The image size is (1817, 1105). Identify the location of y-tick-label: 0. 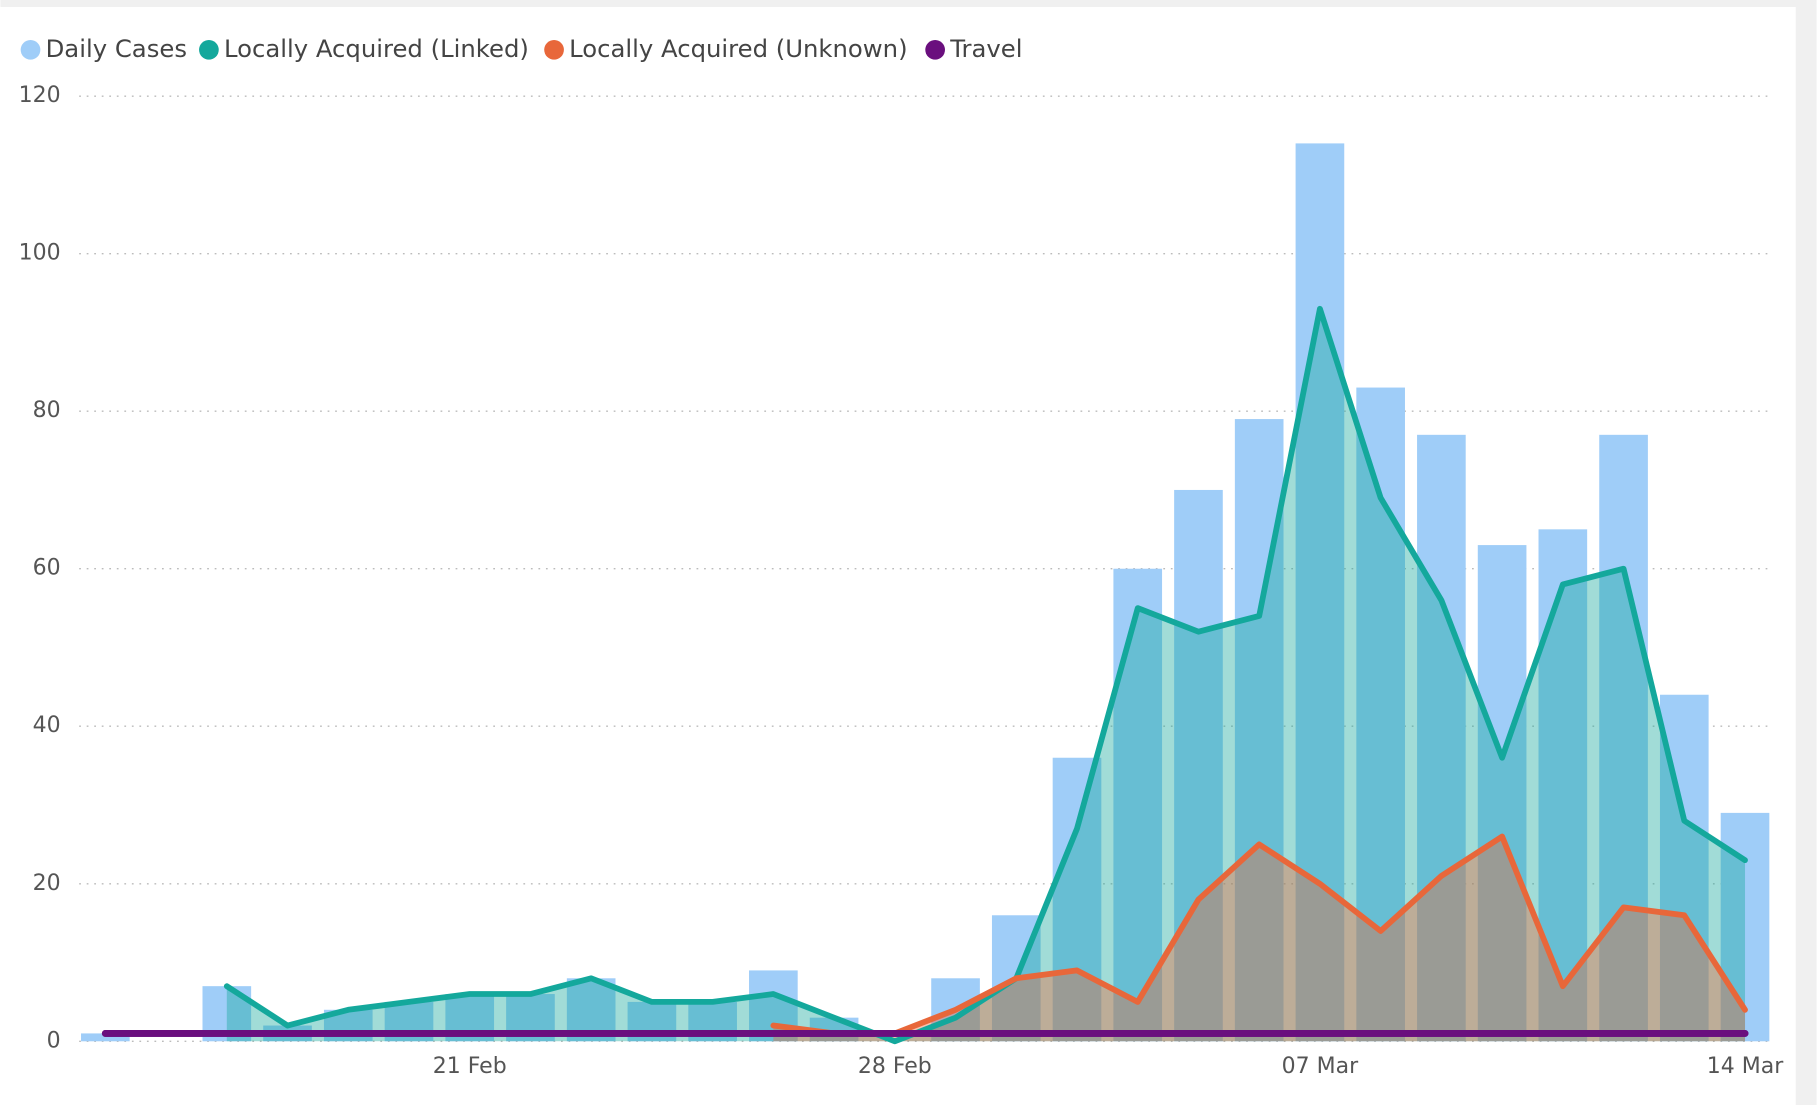
(54, 1040).